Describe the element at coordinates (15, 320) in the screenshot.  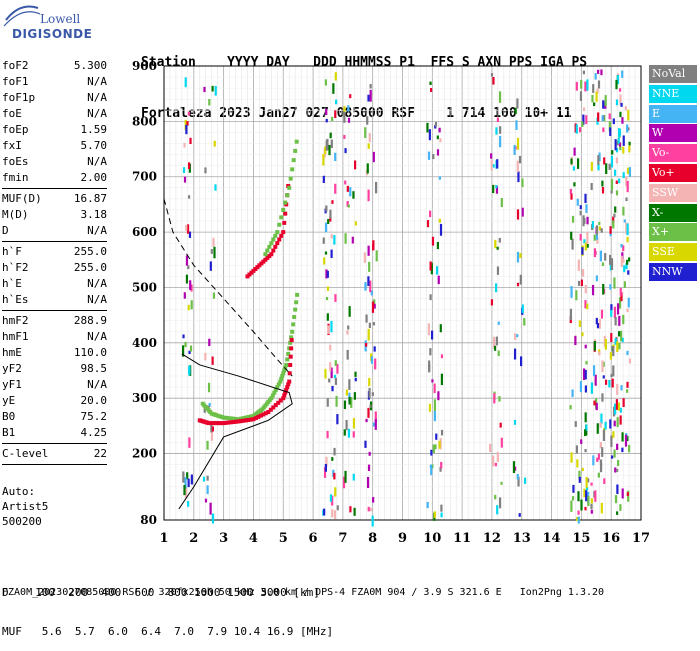
I see `param-key: hmF2` at that location.